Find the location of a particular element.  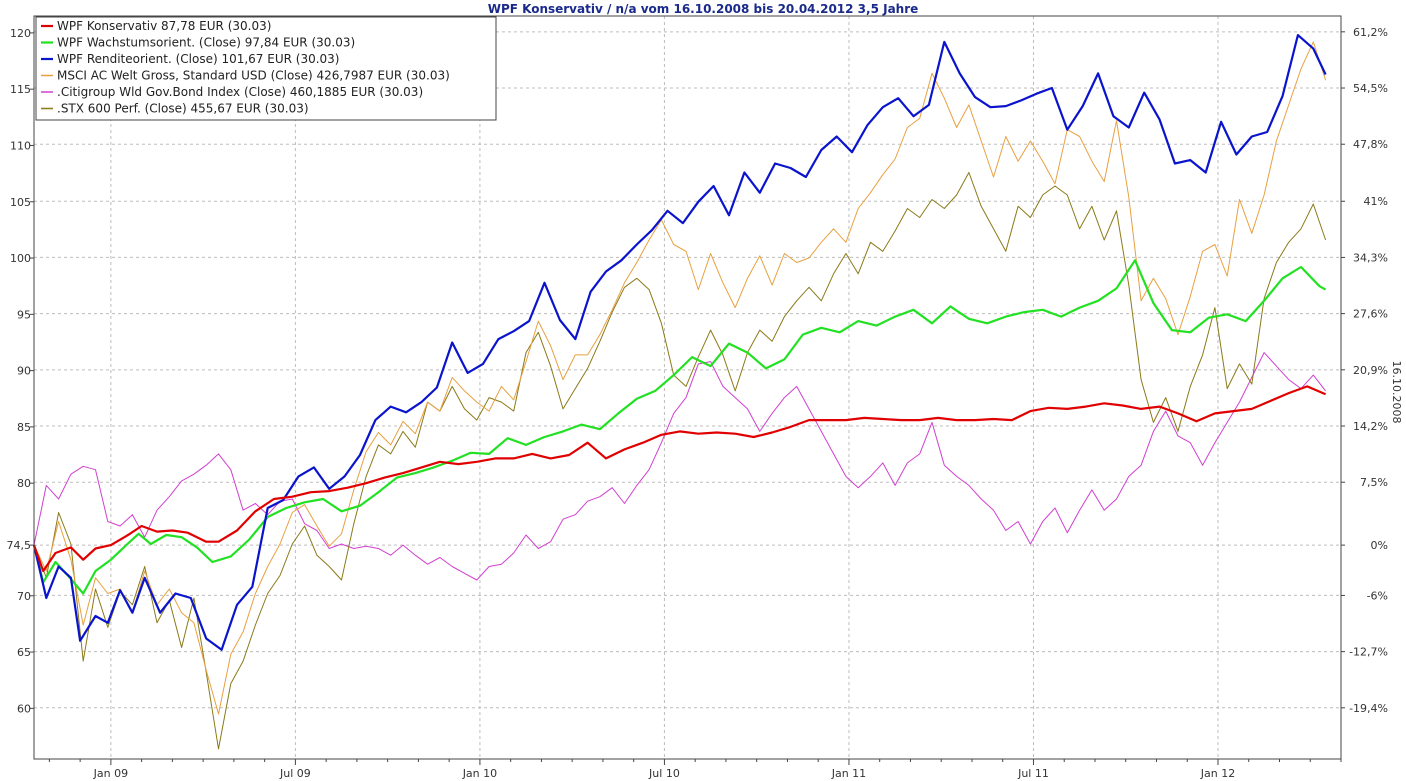

legend-entry: WPF Konservativ 87,78 EUR (30.03) is located at coordinates (164, 26).